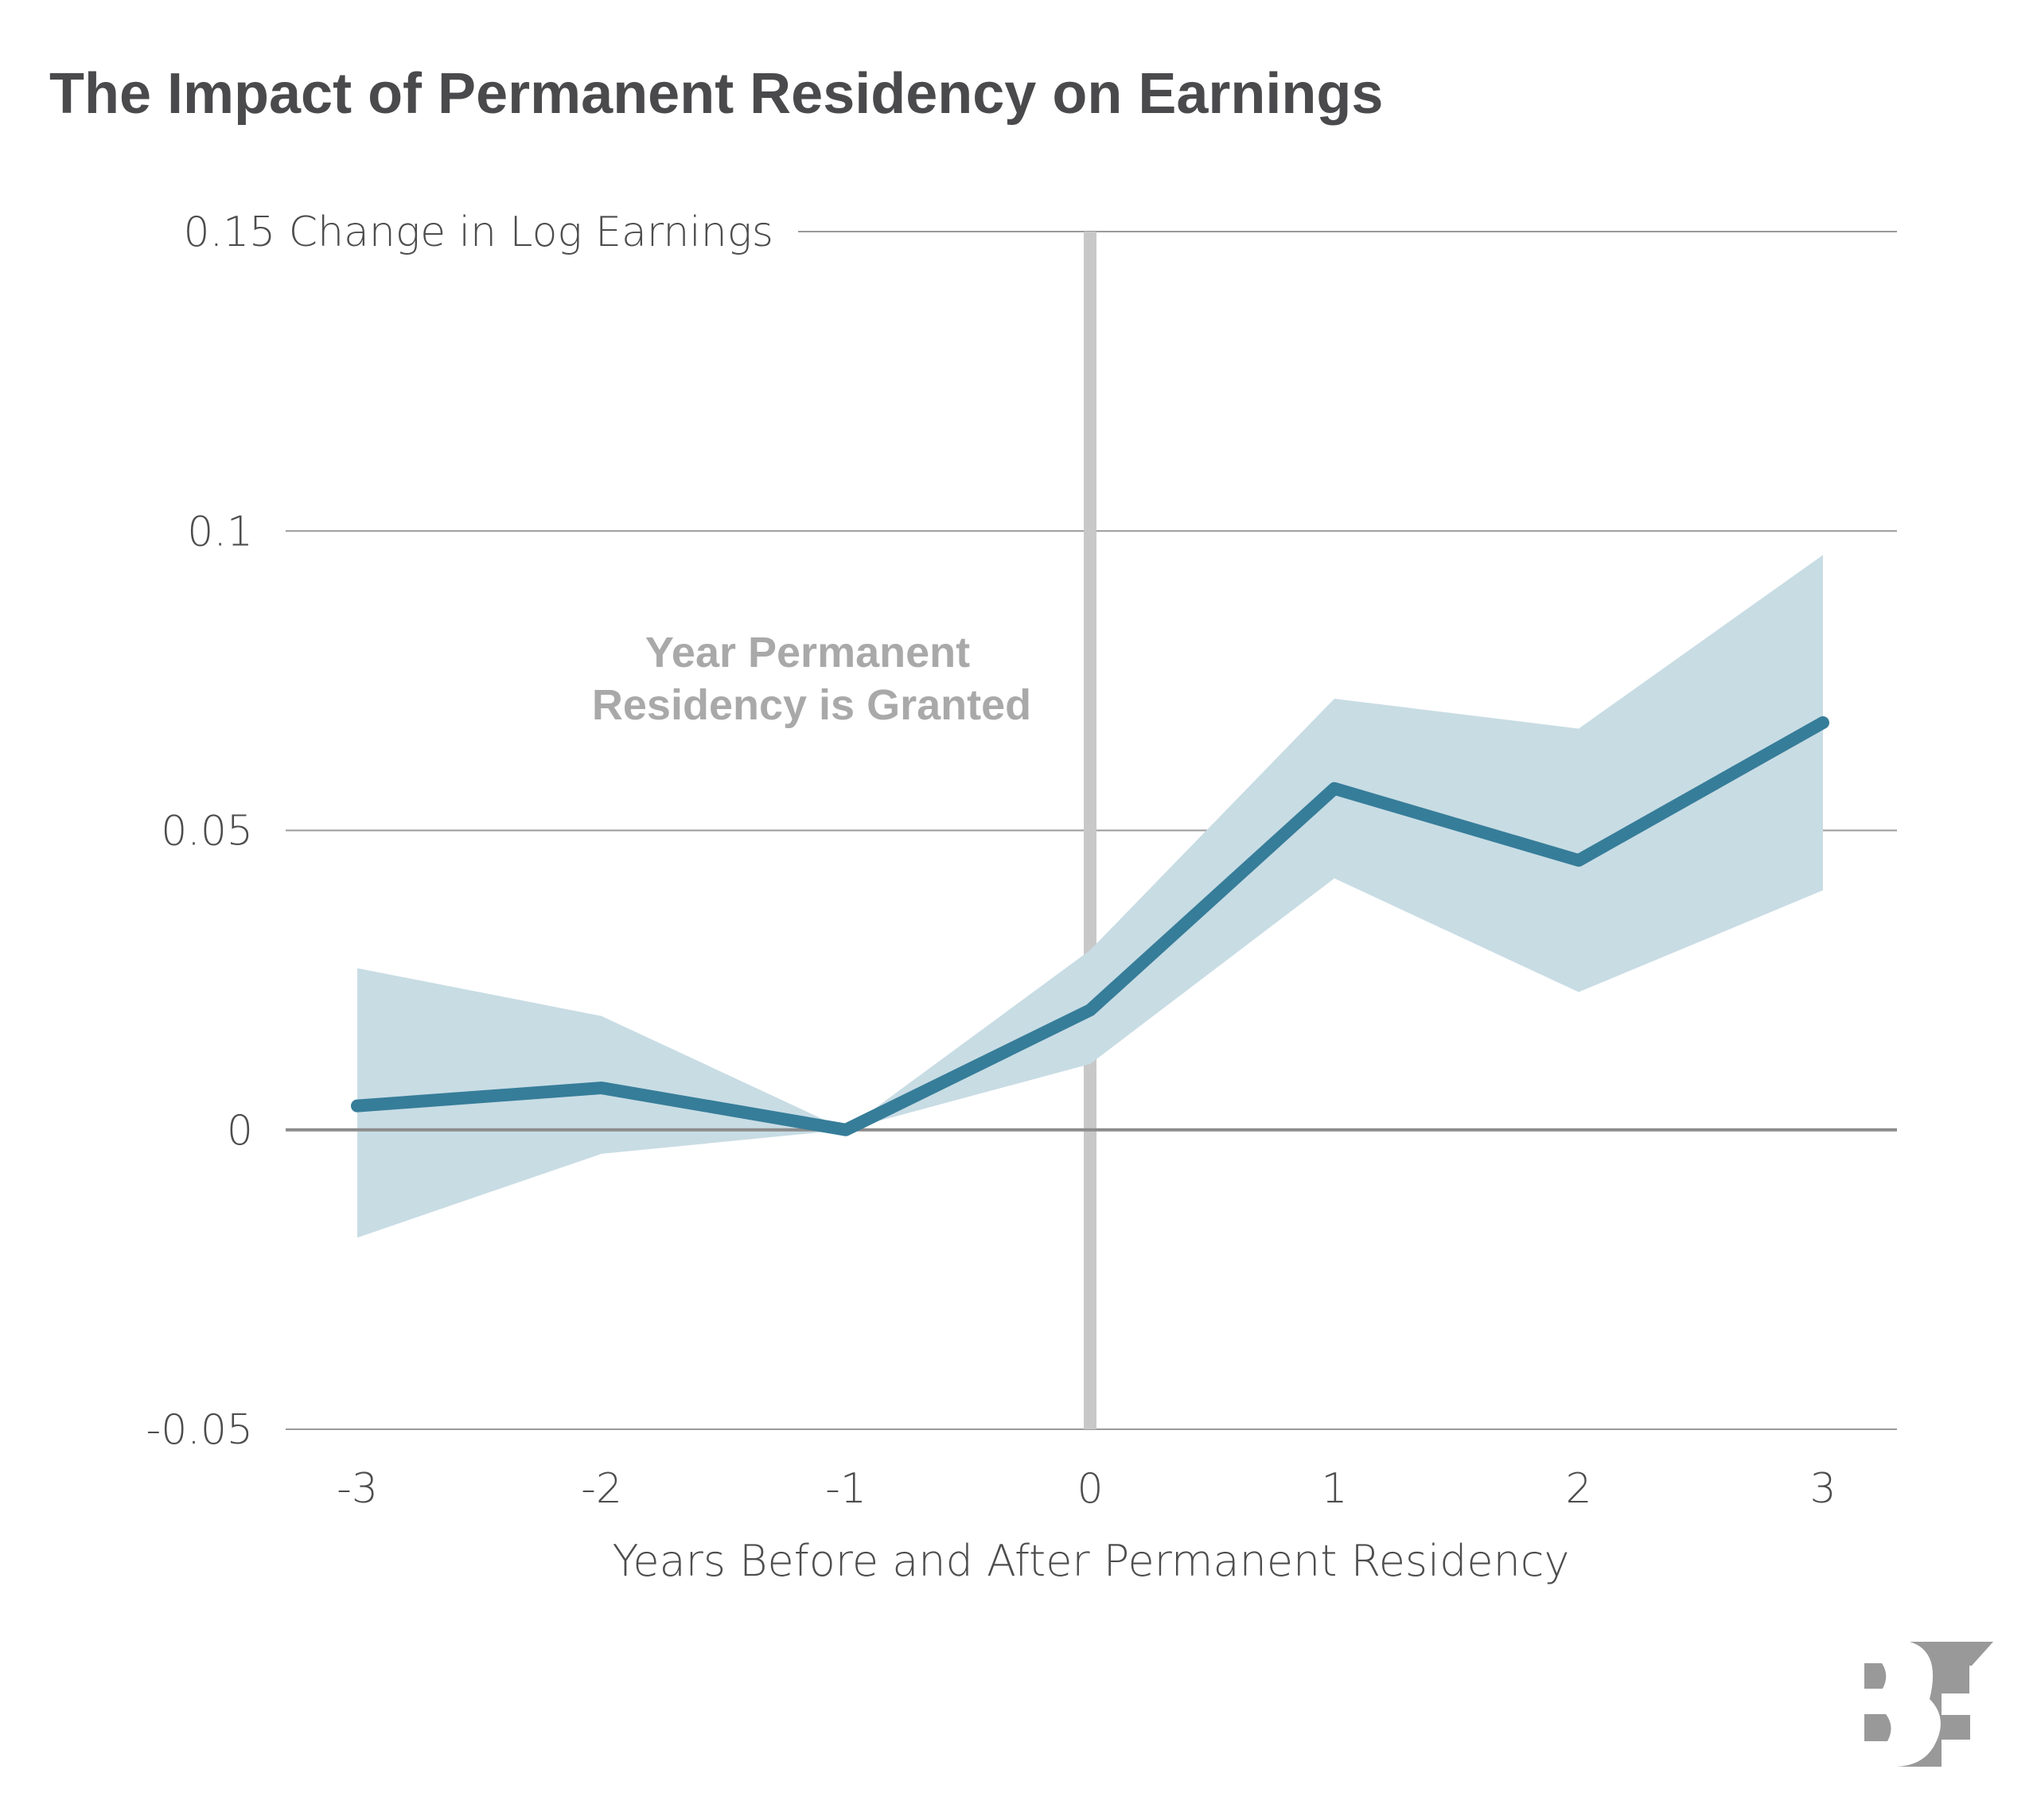  Describe the element at coordinates (601, 1489) in the screenshot. I see `x-tick-label: -2` at that location.